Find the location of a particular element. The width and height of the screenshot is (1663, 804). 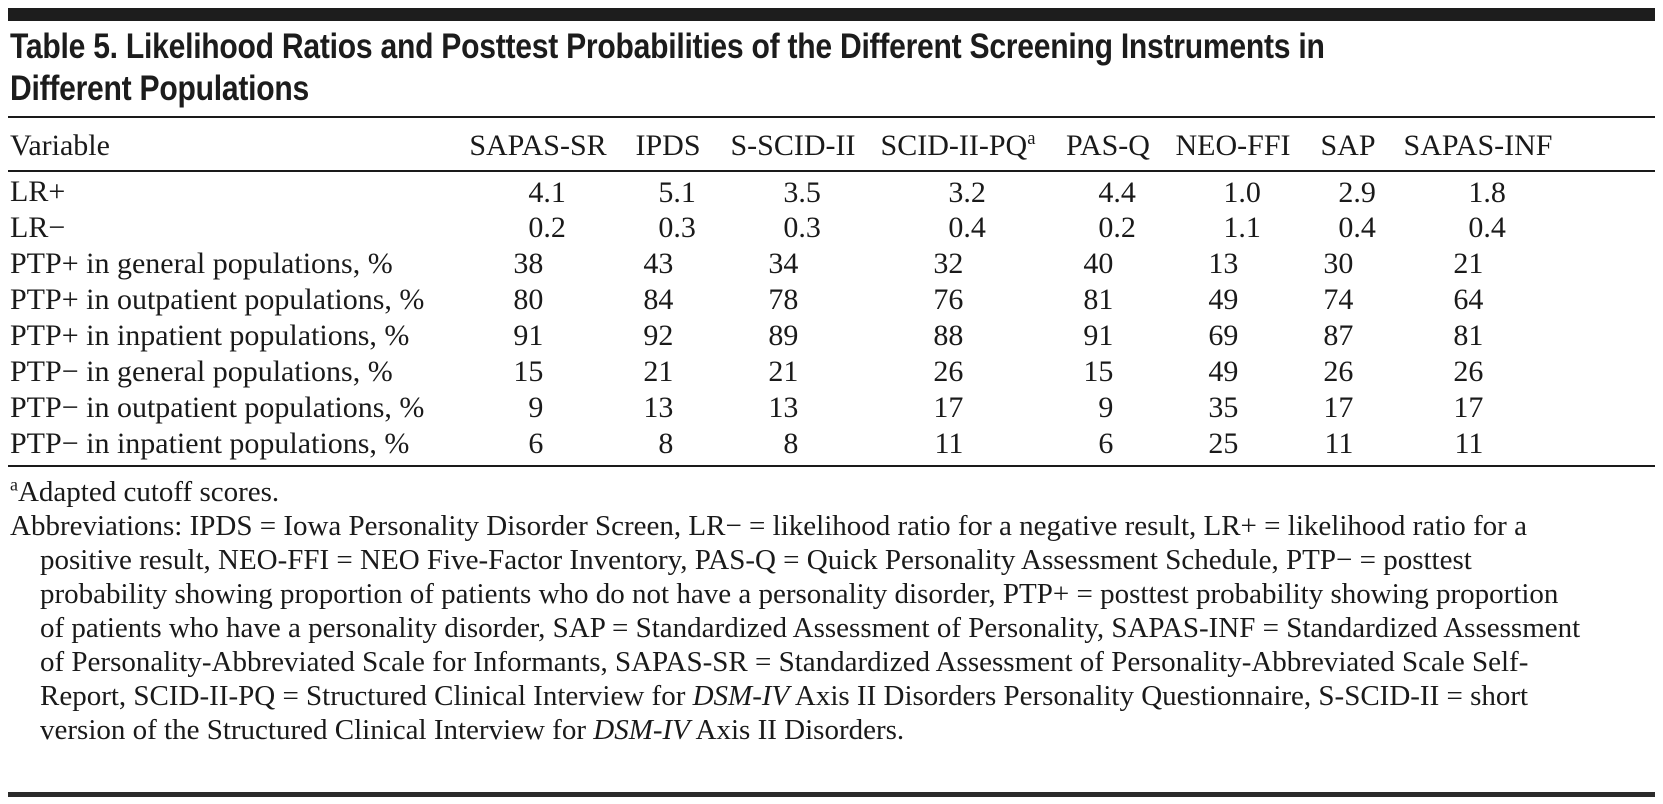

table-cell: 64 is located at coordinates (1468, 299).